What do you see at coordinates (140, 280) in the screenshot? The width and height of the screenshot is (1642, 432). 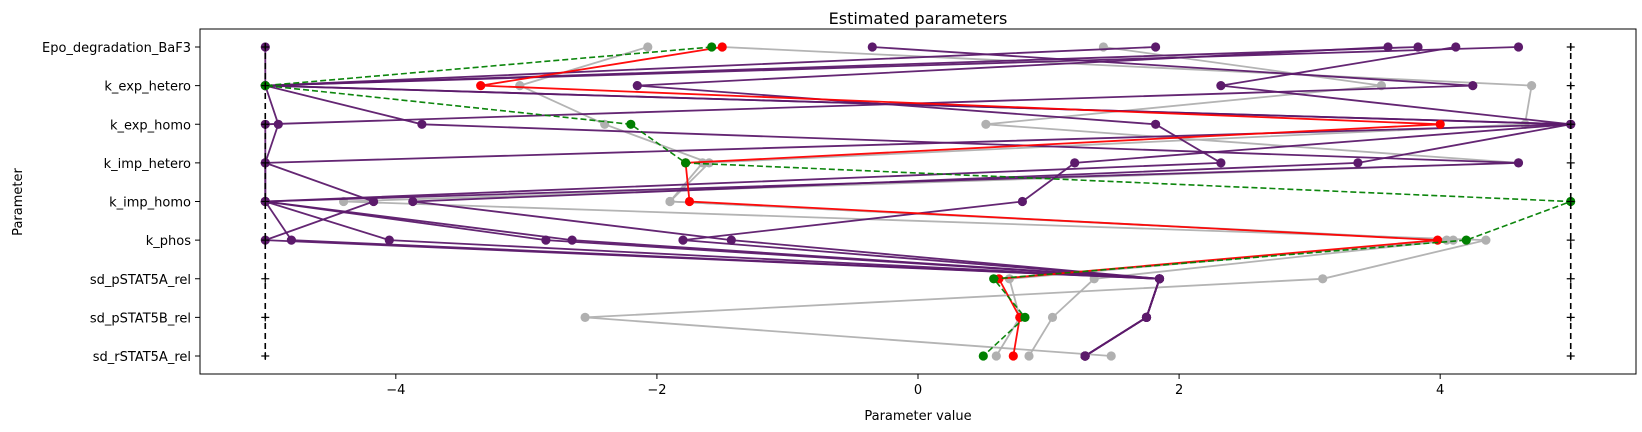 I see `y-tick-label: sd_pSTAT5A_rel` at bounding box center [140, 280].